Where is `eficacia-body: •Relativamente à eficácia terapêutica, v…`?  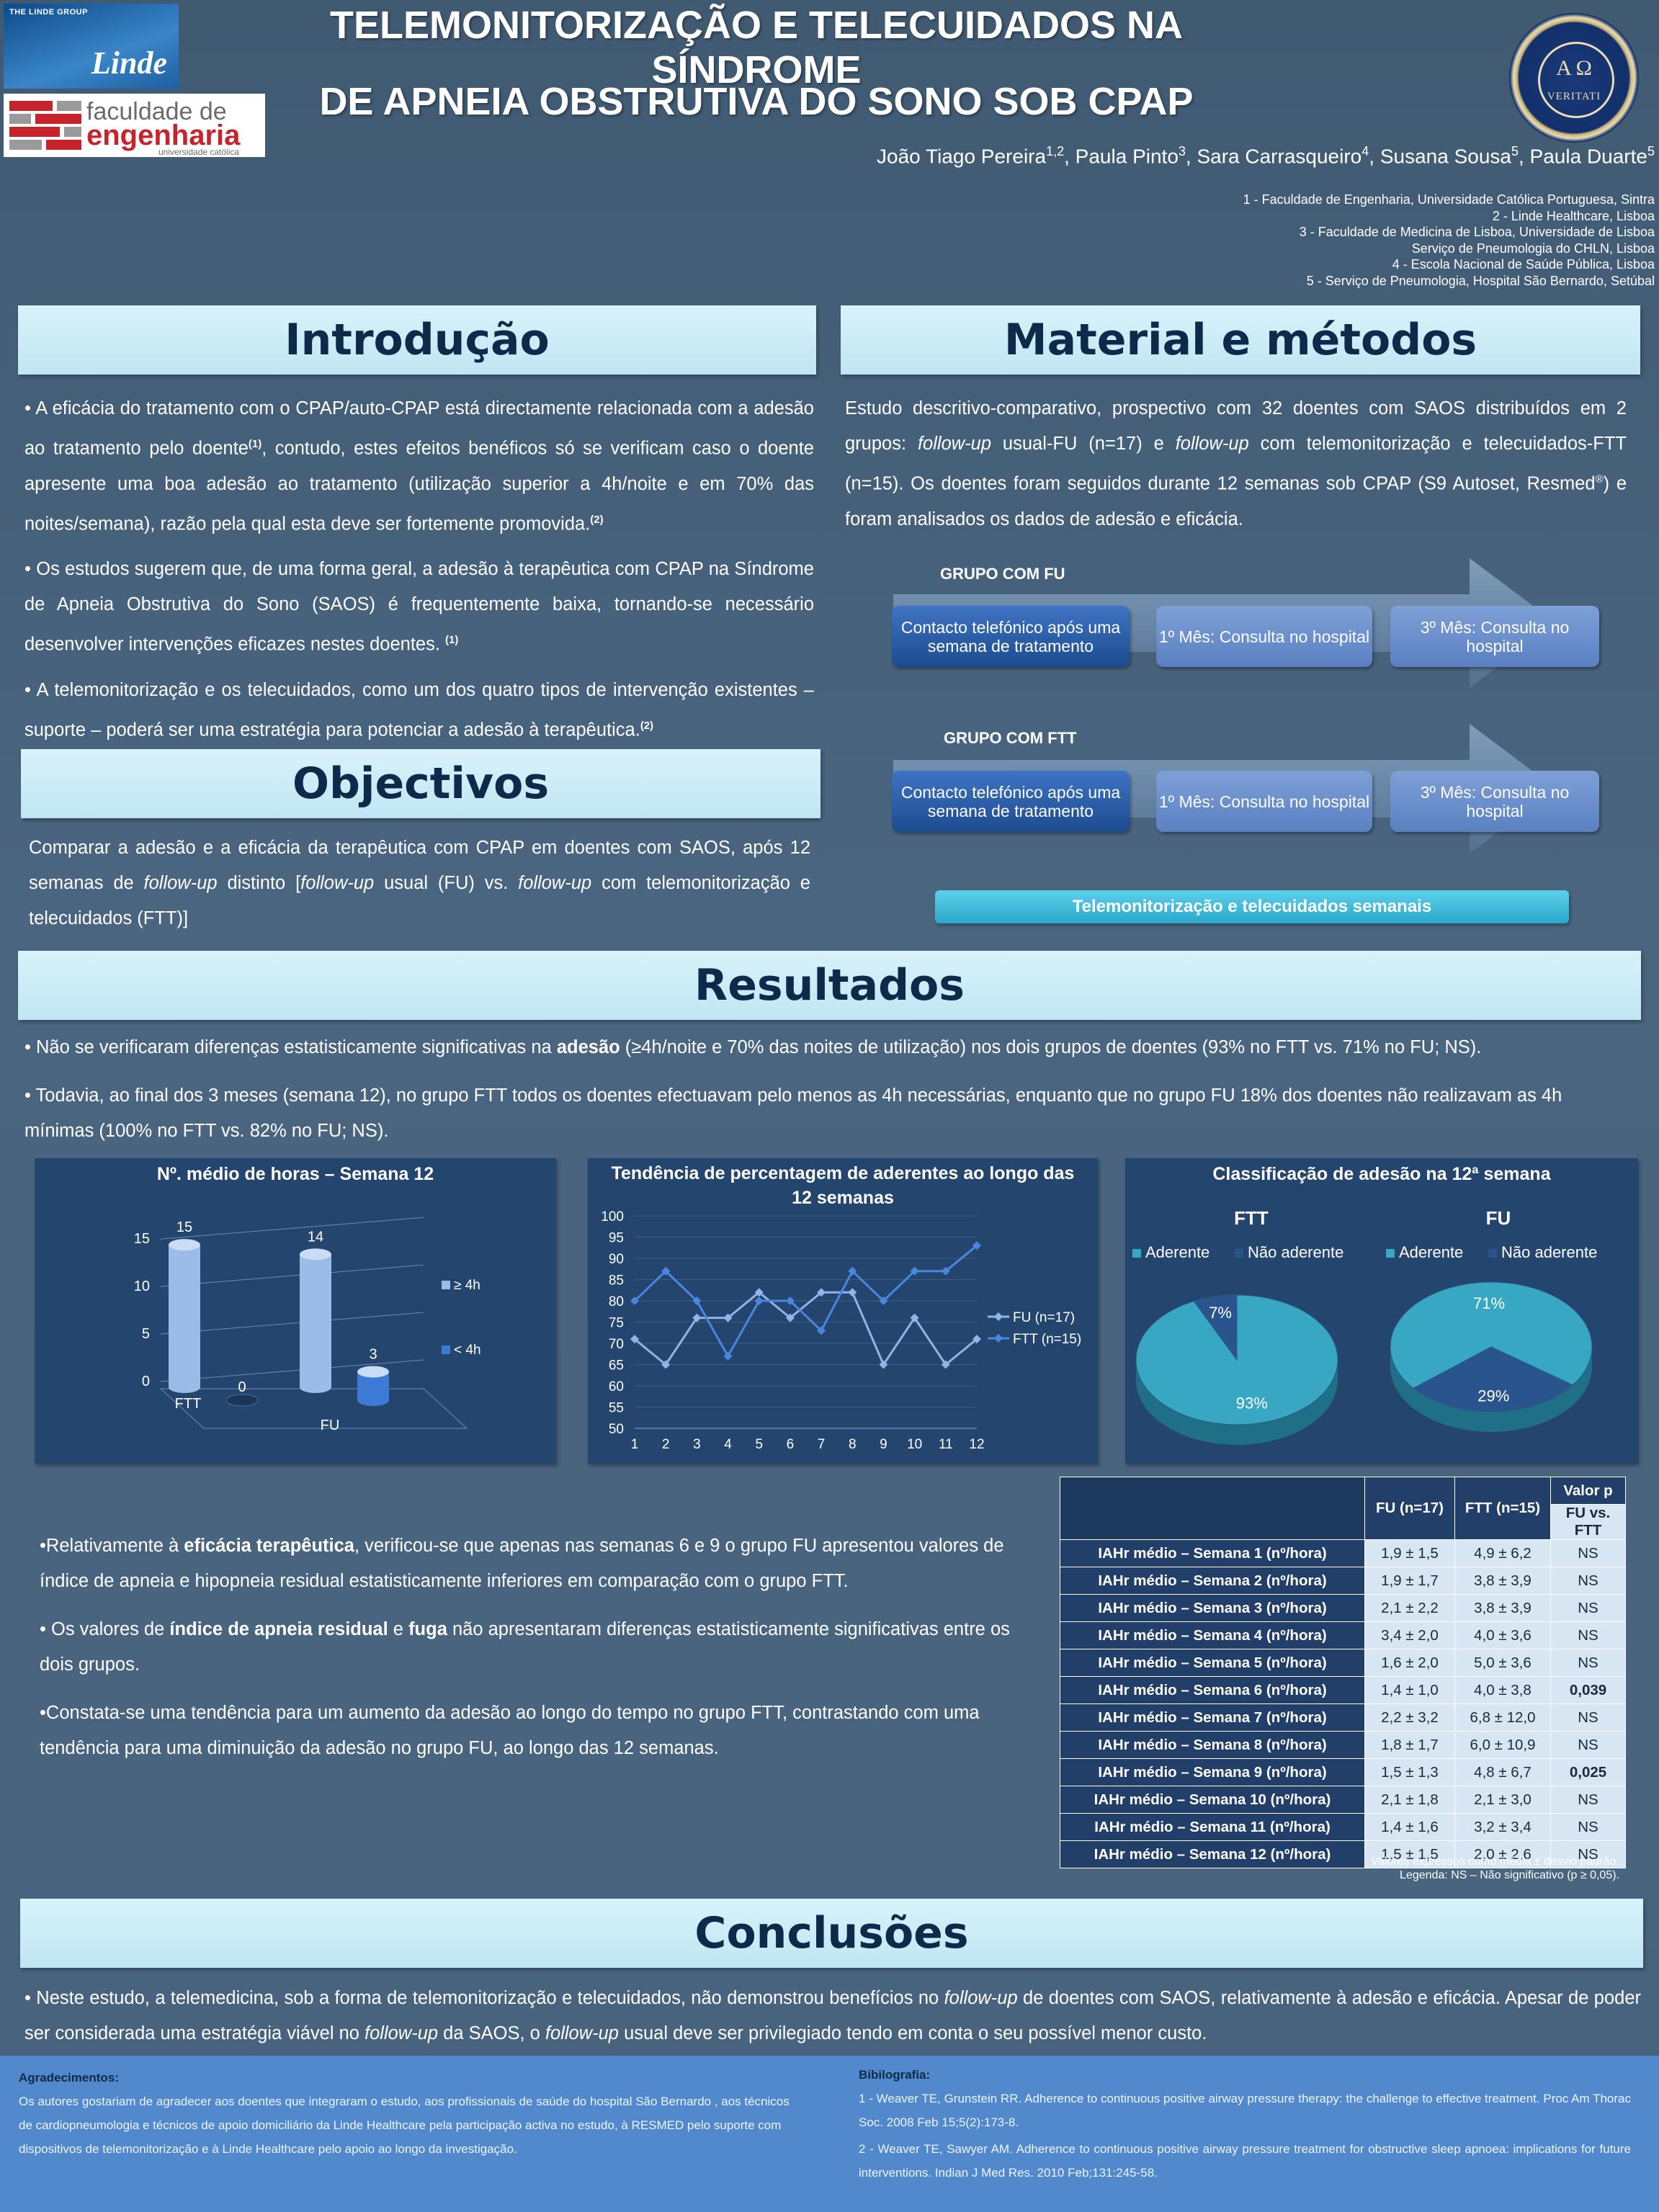 eficacia-body: •Relativamente à eficácia terapêutica, v… is located at coordinates (526, 1653).